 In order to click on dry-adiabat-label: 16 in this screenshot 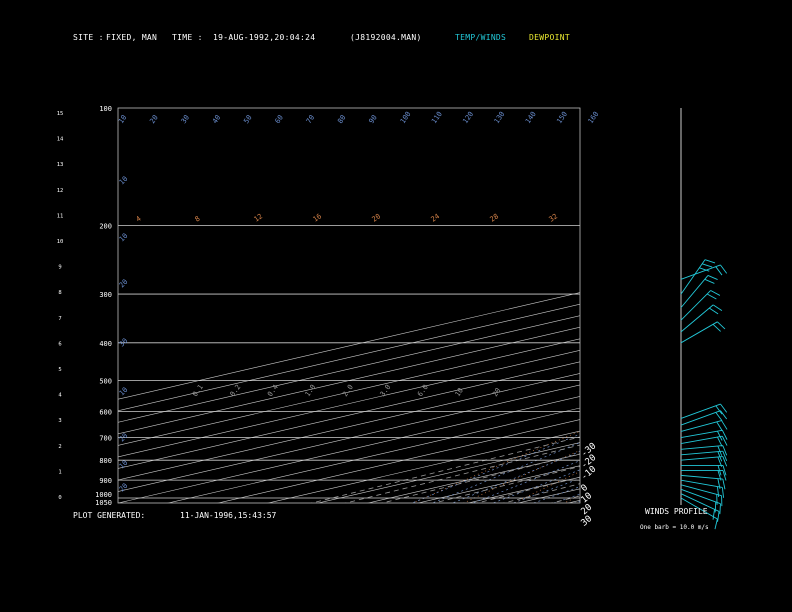, I will do `click(318, 217)`.